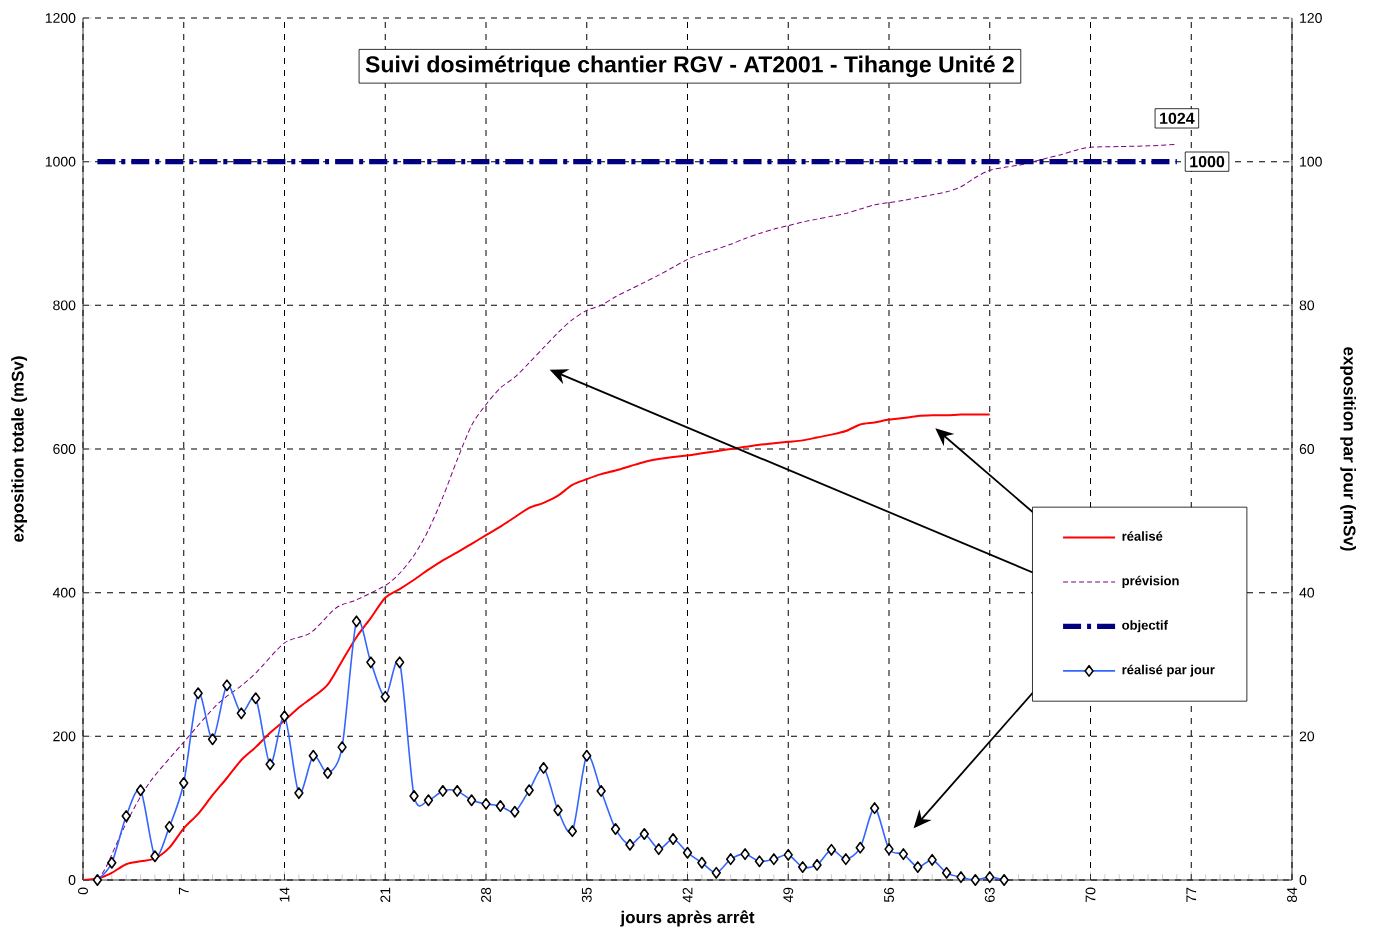 The height and width of the screenshot is (944, 1385). What do you see at coordinates (687, 895) in the screenshot?
I see `x-tick-label: 42` at bounding box center [687, 895].